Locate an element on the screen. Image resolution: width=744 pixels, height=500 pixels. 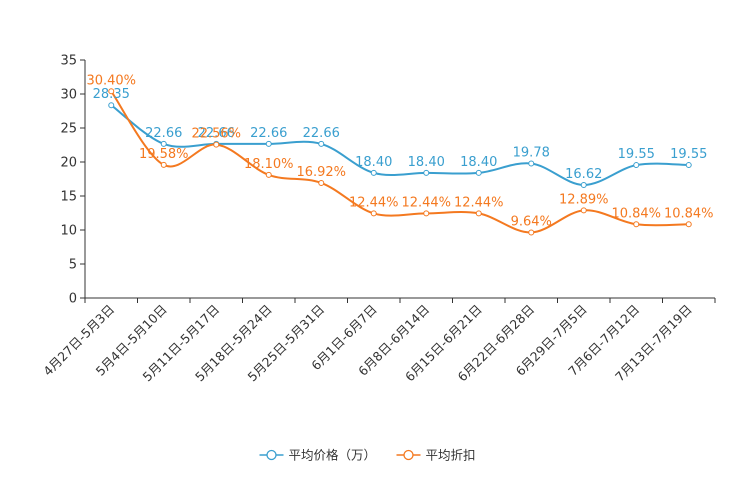
data-label-1: 9.64% is located at coordinates (531, 221).